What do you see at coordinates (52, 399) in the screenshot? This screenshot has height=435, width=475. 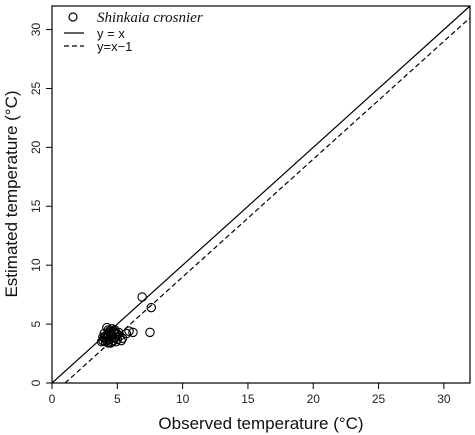 I see `x-tick-label: 0` at bounding box center [52, 399].